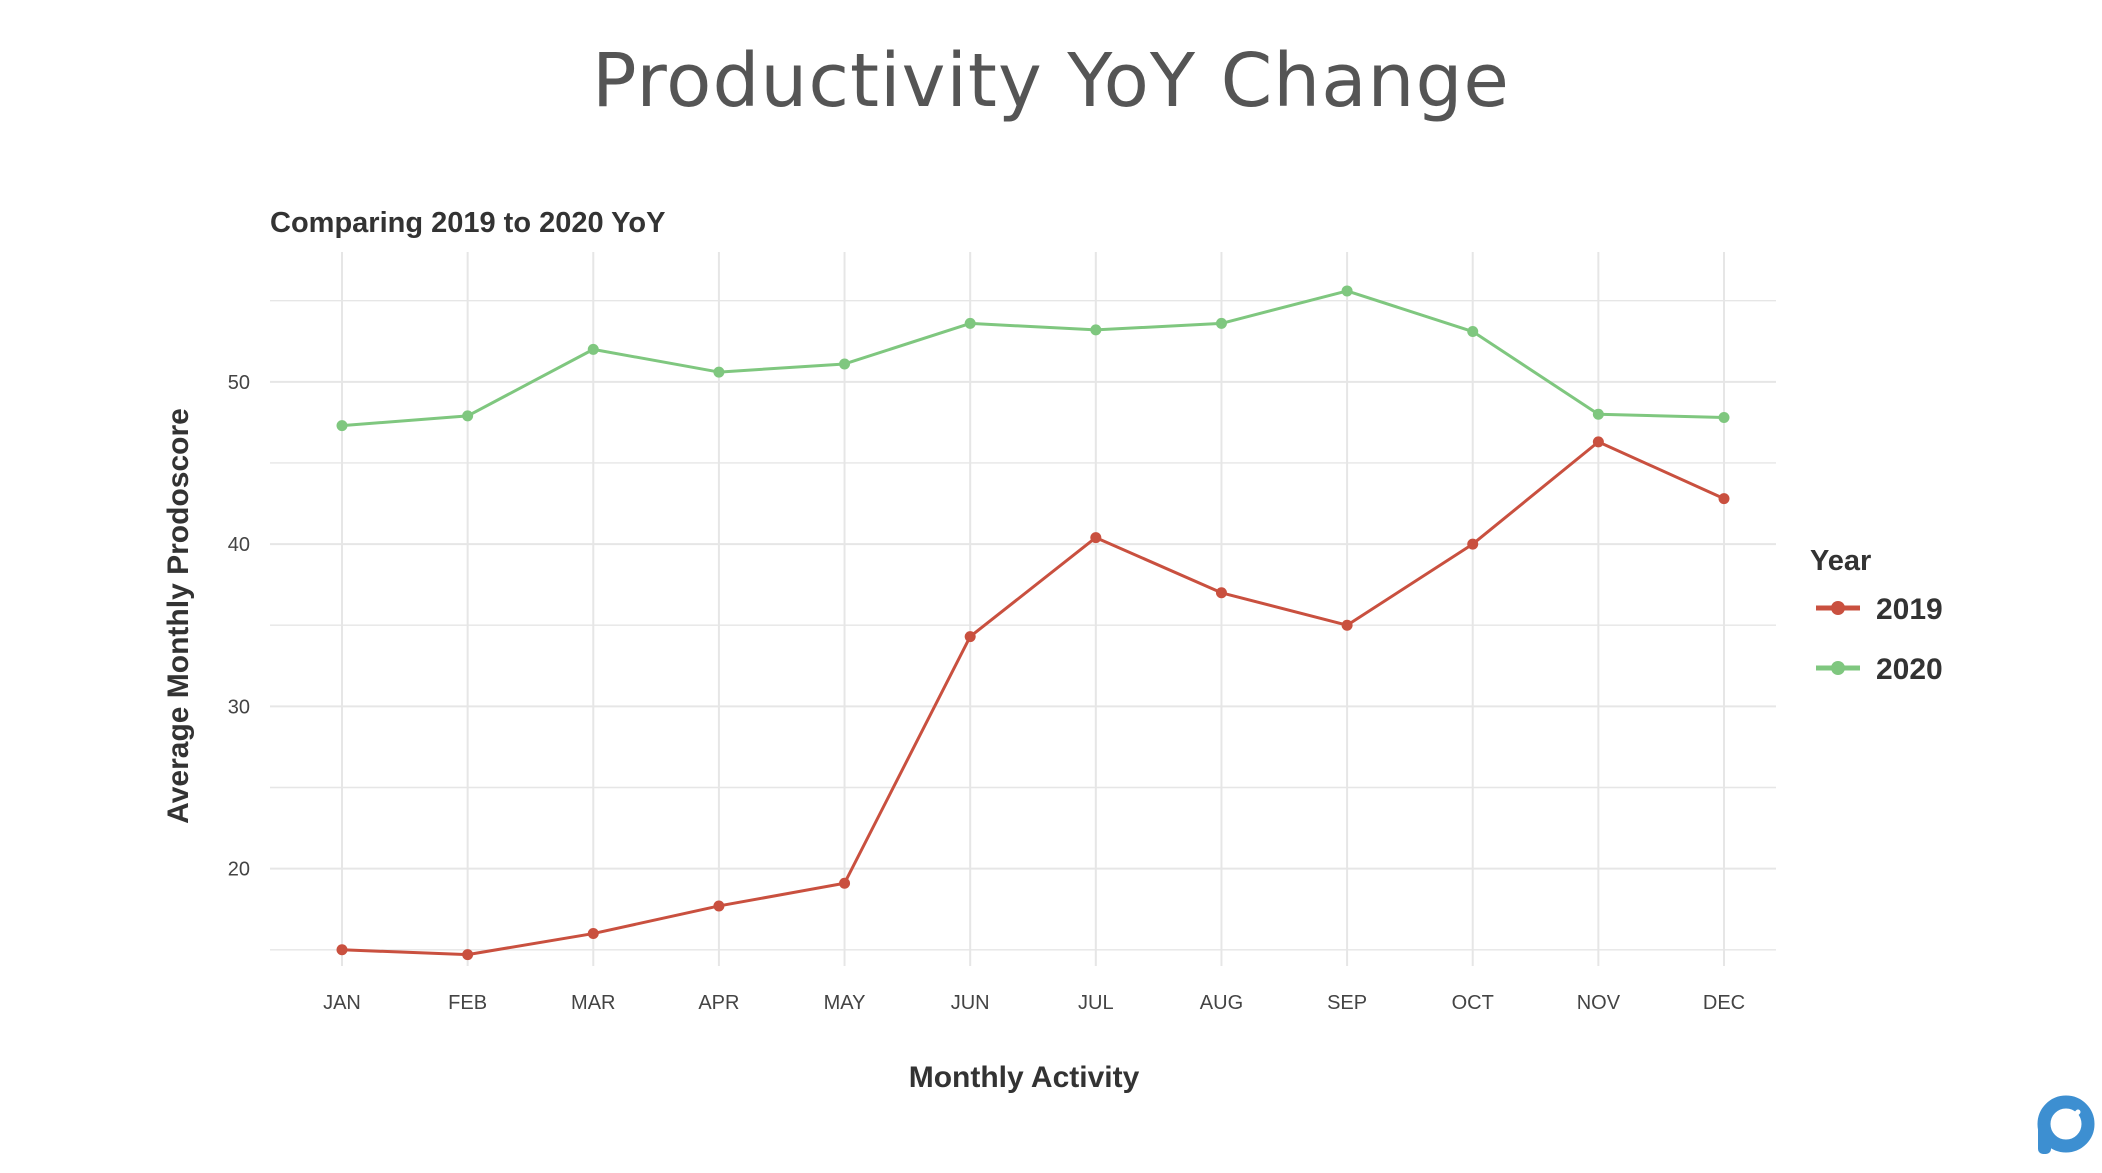  I want to click on x-tick-label: APR, so click(718, 1003).